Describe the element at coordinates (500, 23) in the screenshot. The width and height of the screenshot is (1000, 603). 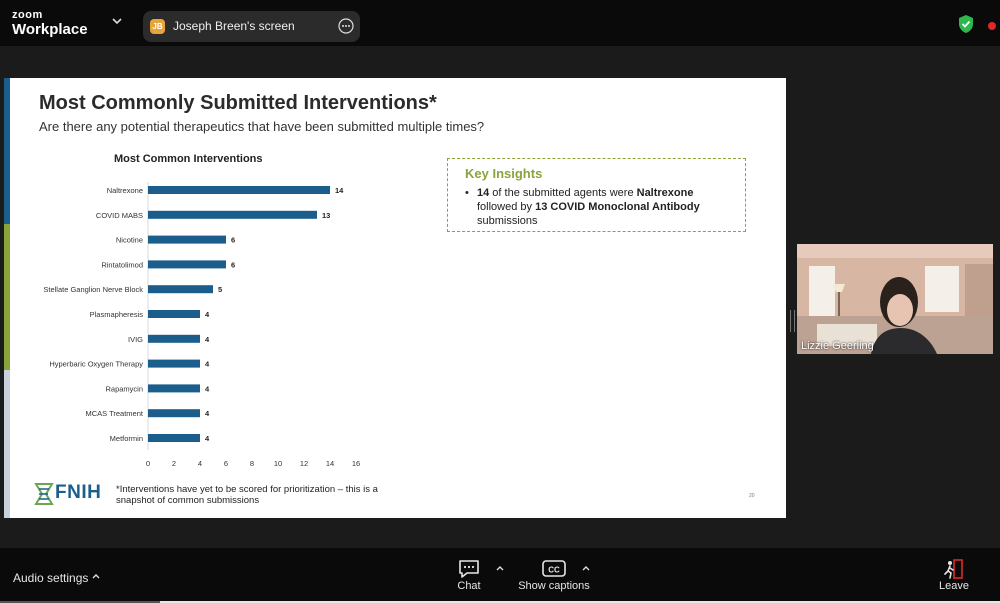
I see `top-bar: zoom Workplace JB Joseph Breen's screen` at that location.